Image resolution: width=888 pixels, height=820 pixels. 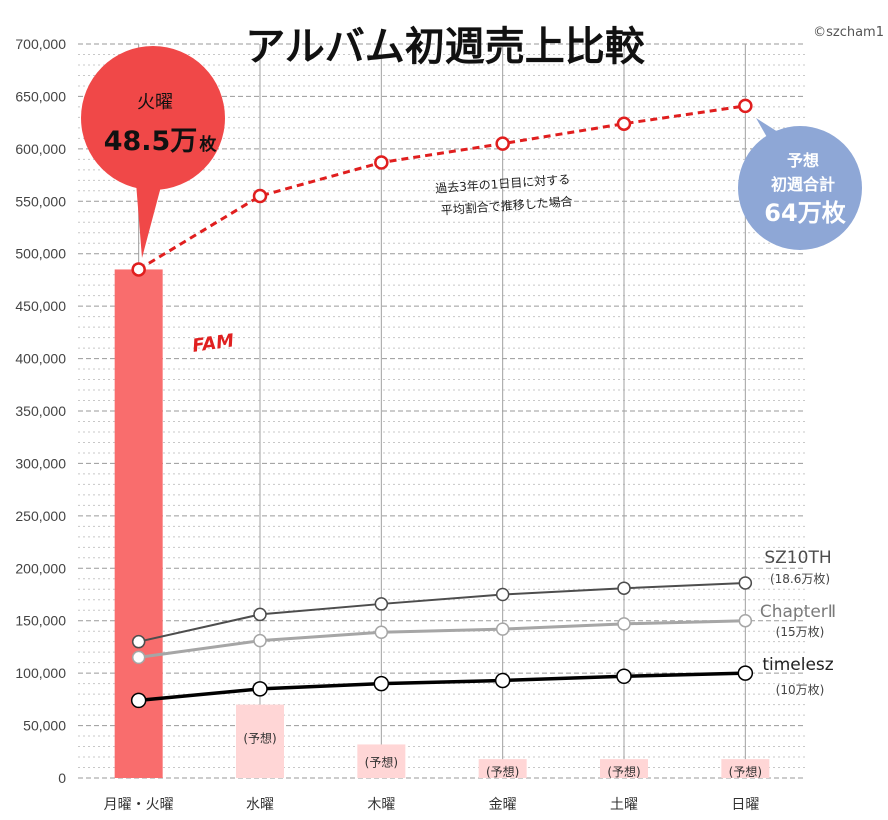 What do you see at coordinates (40, 463) in the screenshot?
I see `y-tick-label: 300,000` at bounding box center [40, 463].